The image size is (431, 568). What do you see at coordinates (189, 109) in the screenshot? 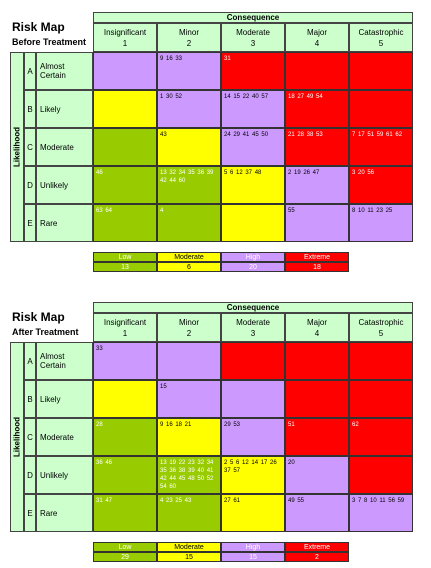
I see `risk-cell: 1 30 52` at bounding box center [189, 109].